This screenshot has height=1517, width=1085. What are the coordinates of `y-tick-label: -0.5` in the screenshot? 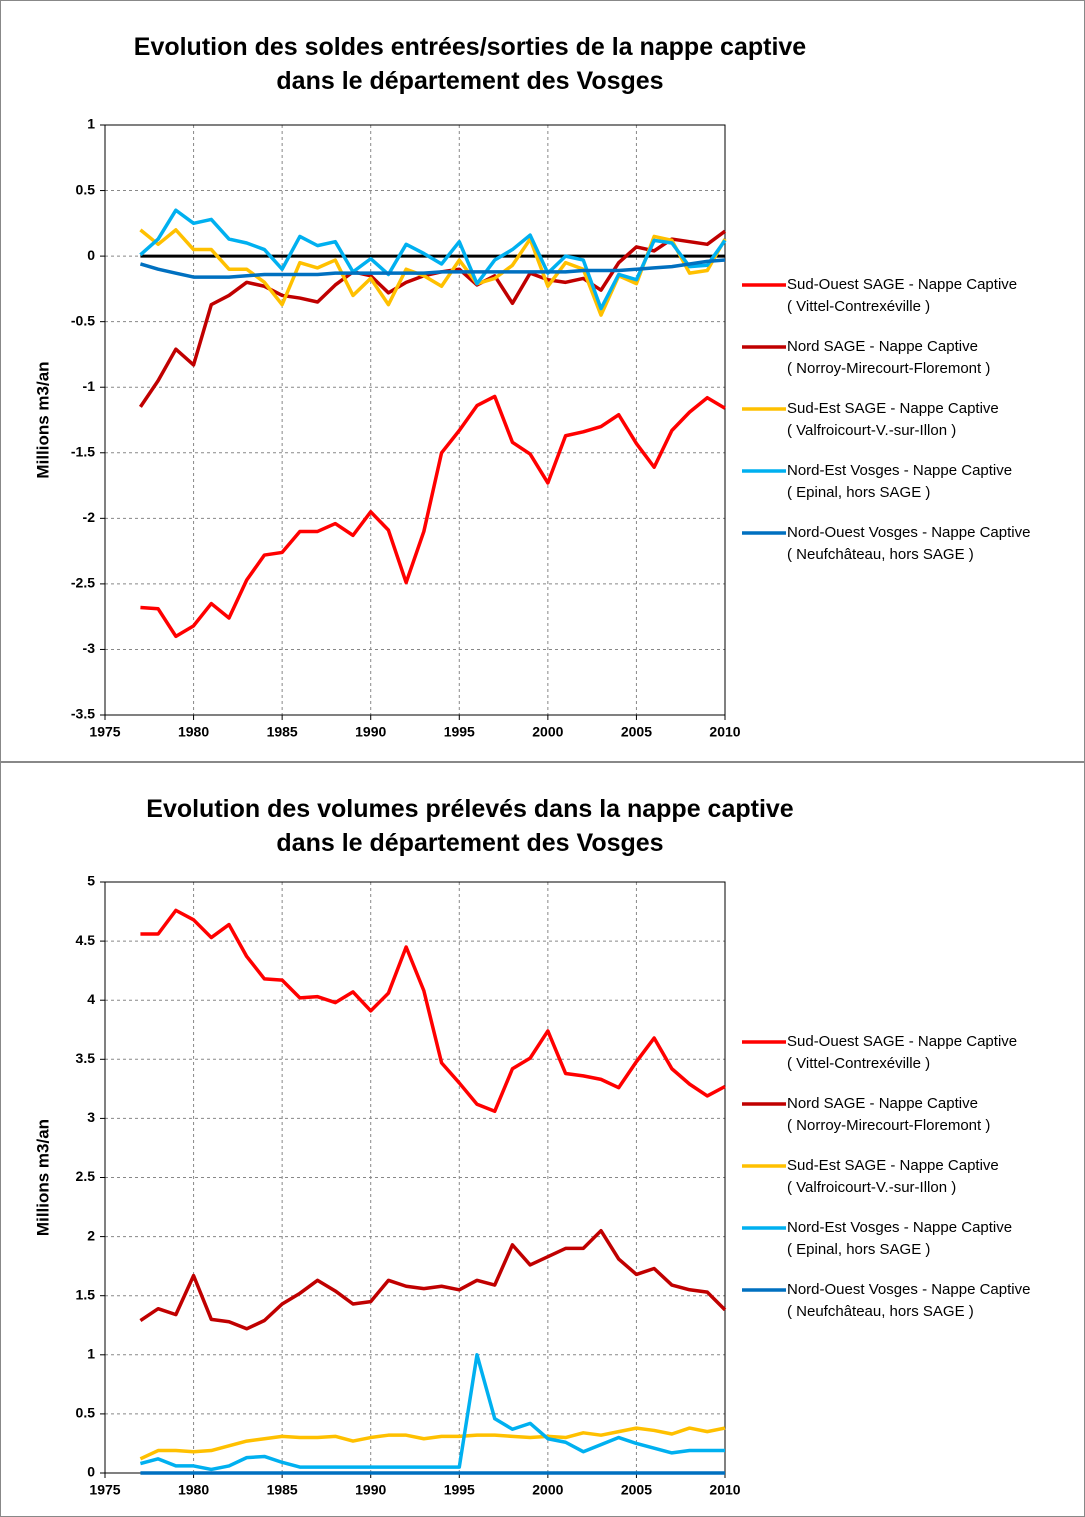 It's located at (83, 320).